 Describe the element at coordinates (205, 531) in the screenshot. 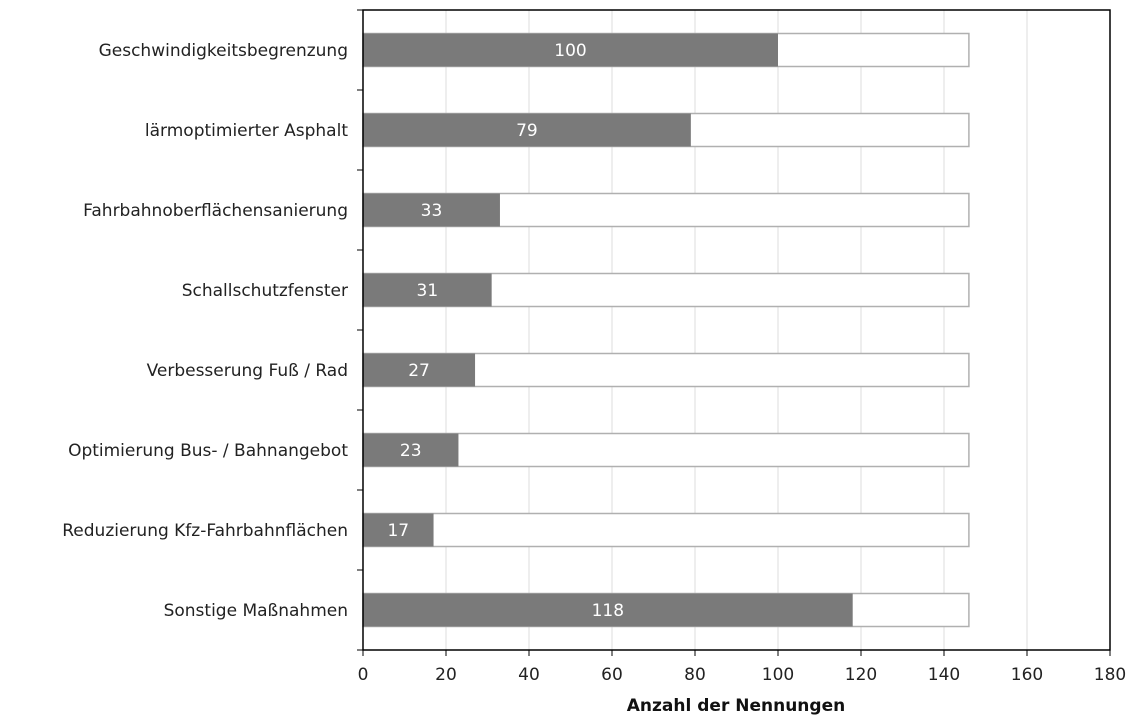

I see `category-label-6: Reduzierung Kfz-Fahrbahnflächen` at that location.